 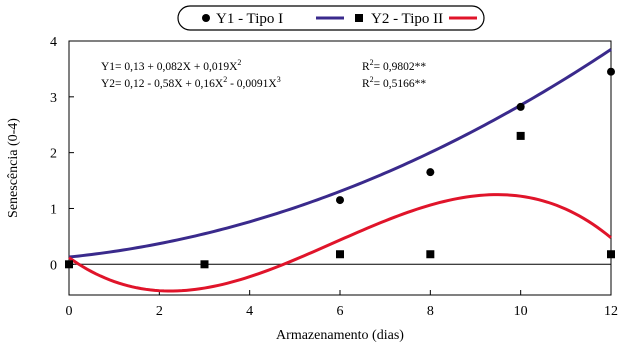 I want to click on y-tick-label: 2, so click(x=53, y=154).